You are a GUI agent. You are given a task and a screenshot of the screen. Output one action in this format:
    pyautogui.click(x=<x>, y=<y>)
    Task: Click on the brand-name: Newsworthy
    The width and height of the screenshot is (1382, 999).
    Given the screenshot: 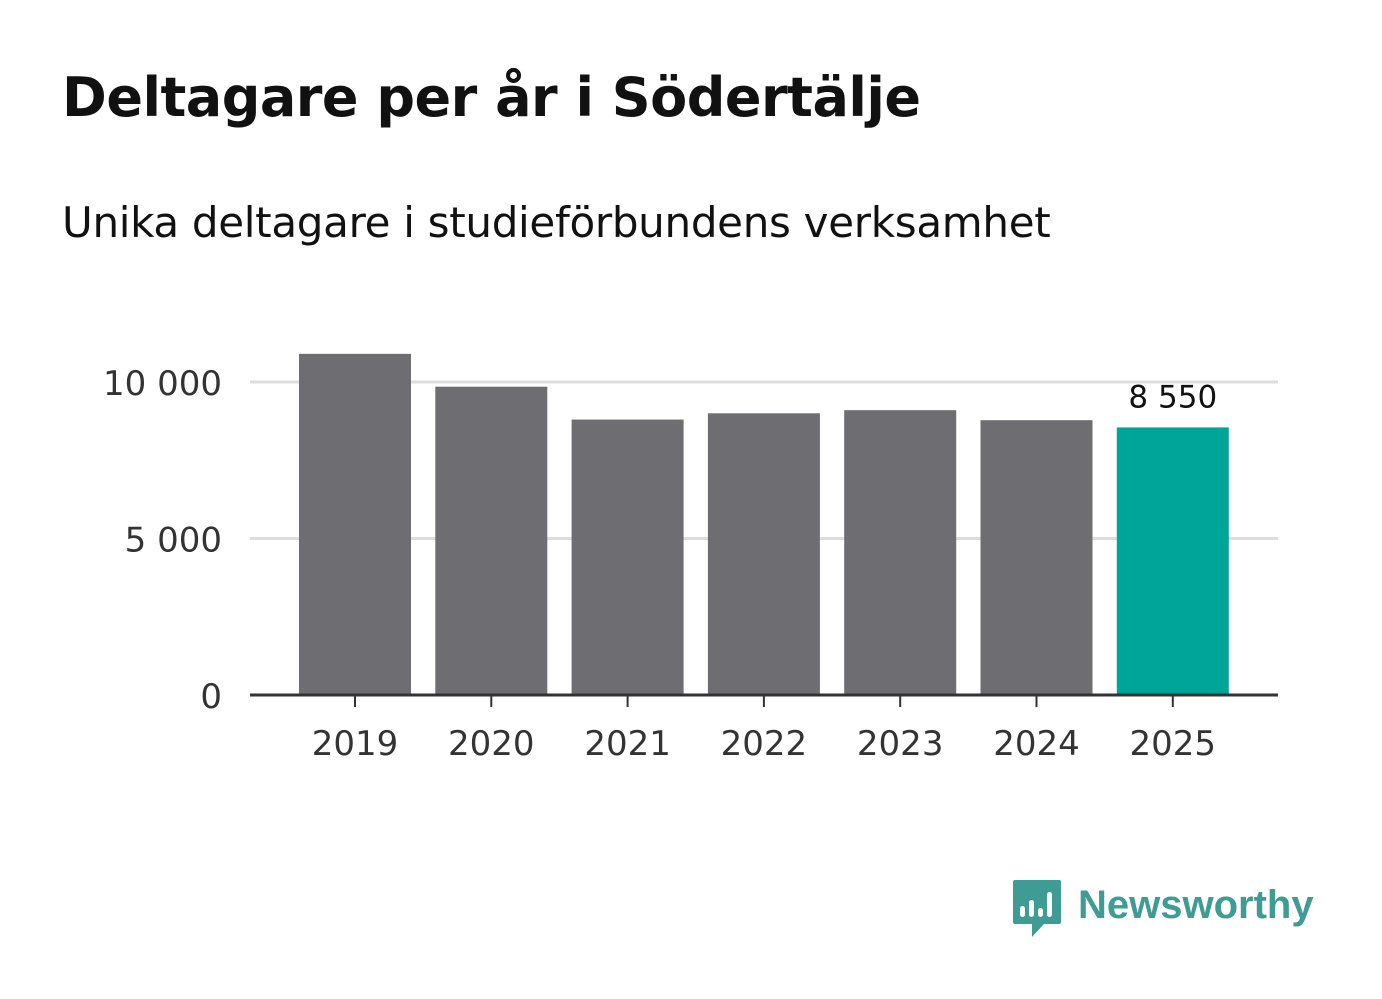 What is the action you would take?
    pyautogui.click(x=1196, y=904)
    